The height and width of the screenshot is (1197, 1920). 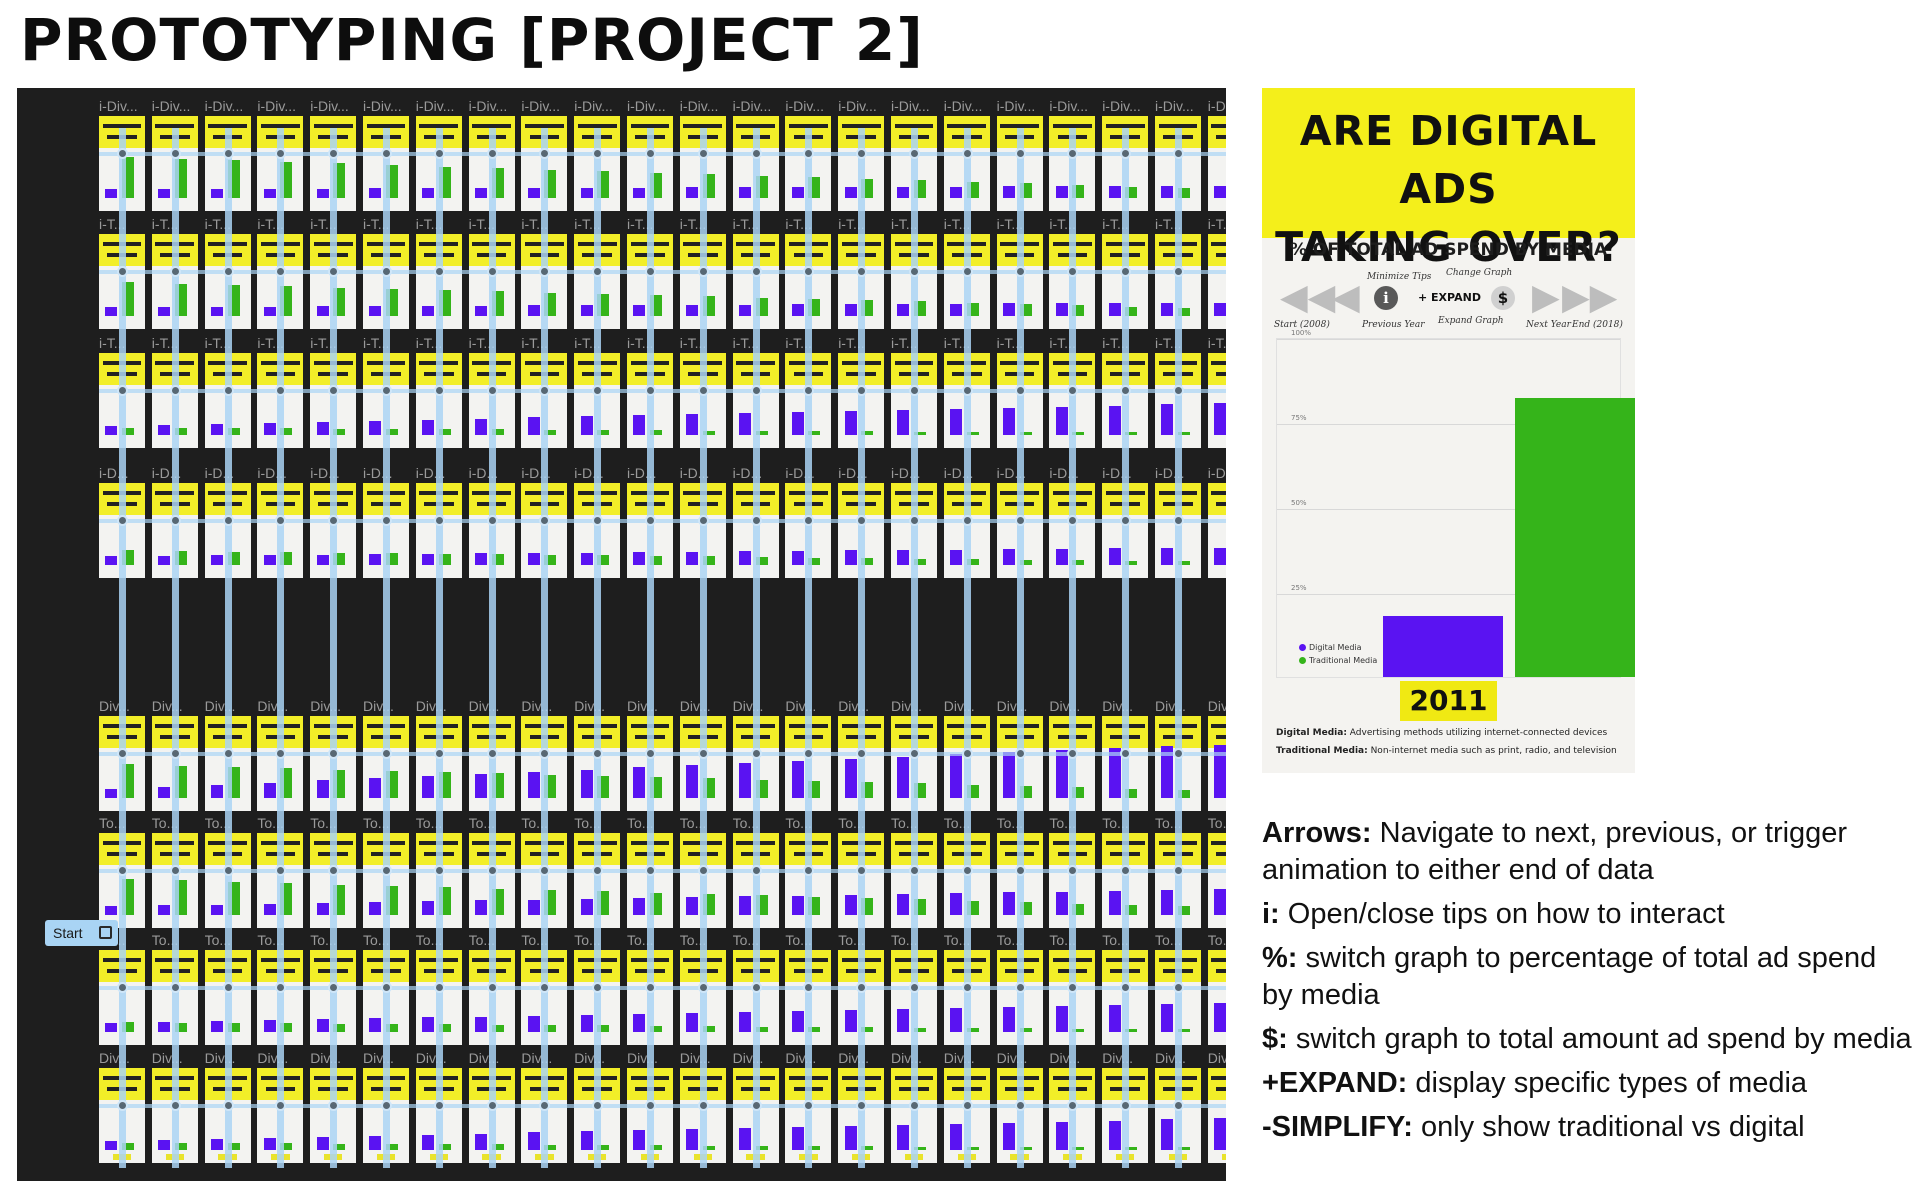 What do you see at coordinates (1448, 424) in the screenshot?
I see `gridline` at bounding box center [1448, 424].